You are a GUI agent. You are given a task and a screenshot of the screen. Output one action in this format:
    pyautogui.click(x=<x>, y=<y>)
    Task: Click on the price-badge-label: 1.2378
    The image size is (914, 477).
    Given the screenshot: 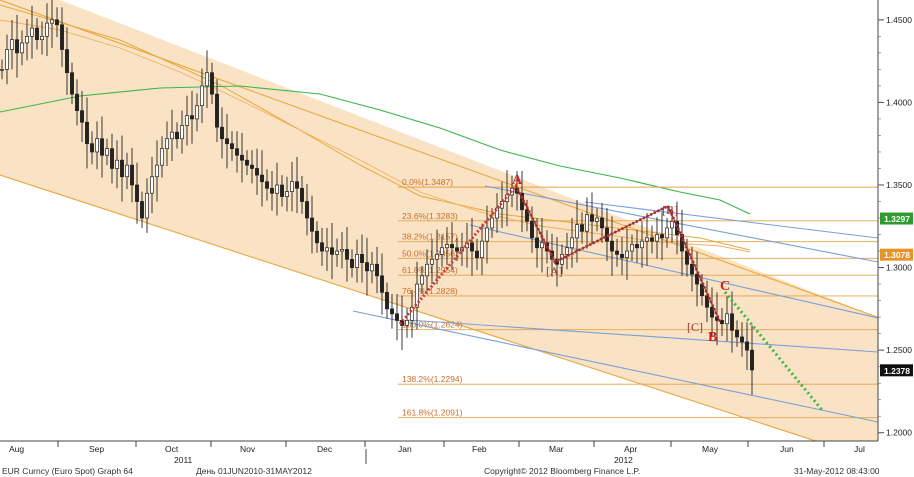 What is the action you would take?
    pyautogui.click(x=897, y=371)
    